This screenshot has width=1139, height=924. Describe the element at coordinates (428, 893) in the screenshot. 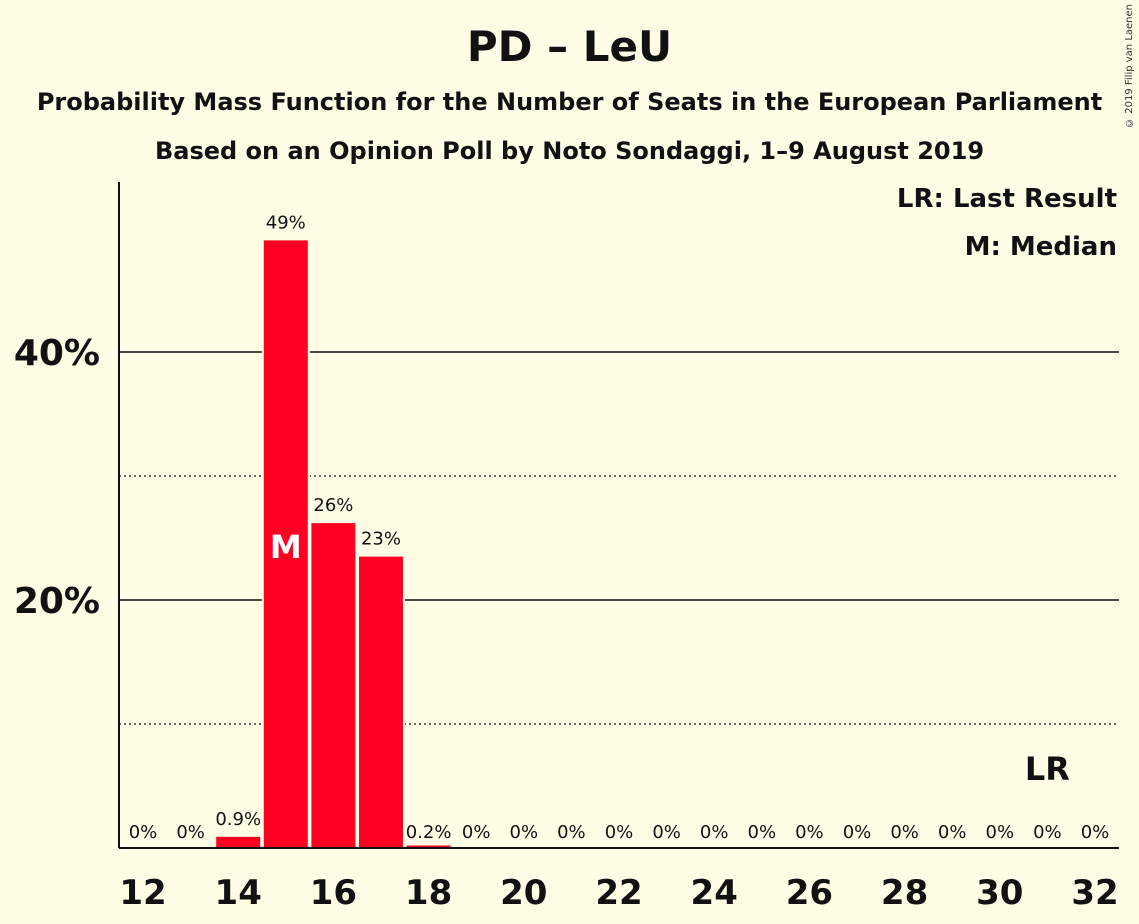

I see `x-tick-label: 18` at that location.